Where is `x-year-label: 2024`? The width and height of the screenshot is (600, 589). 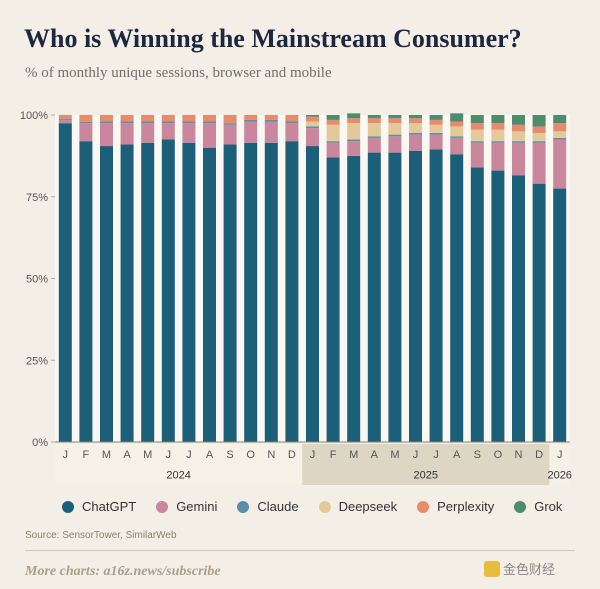 x-year-label: 2024 is located at coordinates (178, 476).